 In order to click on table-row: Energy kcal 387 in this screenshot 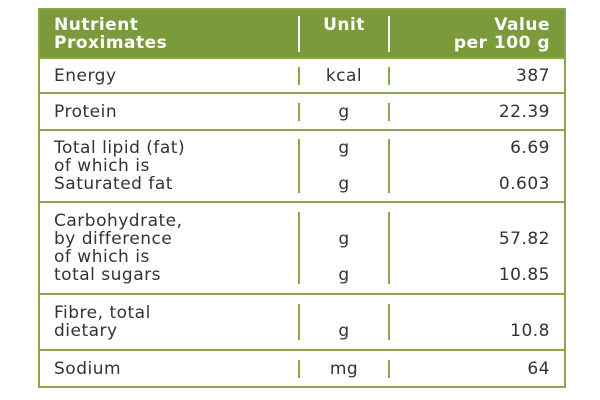, I will do `click(302, 74)`.